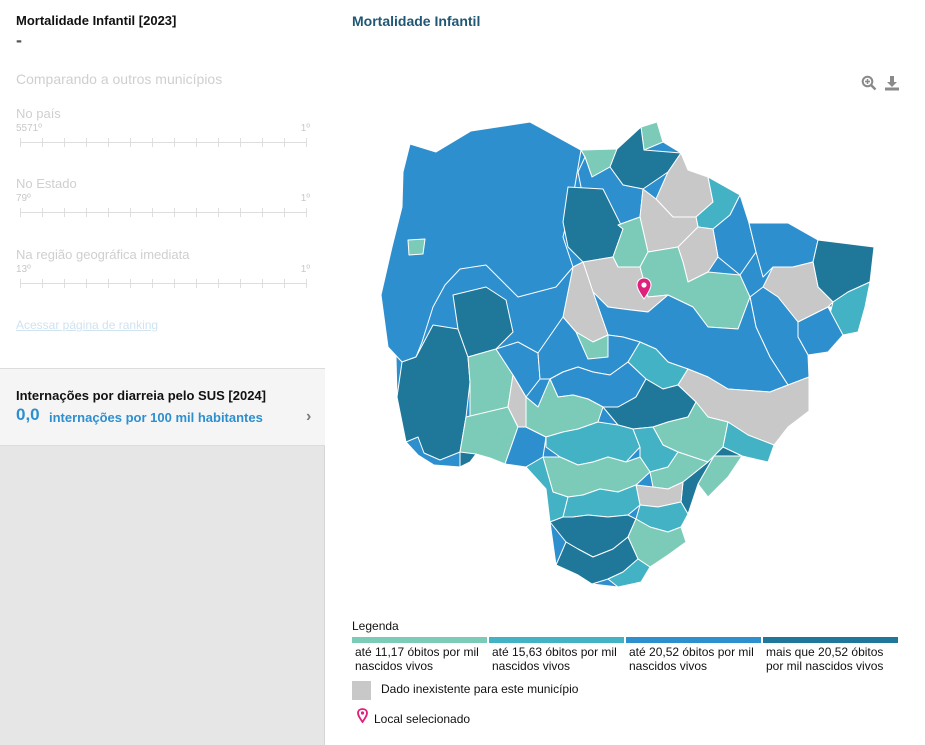  What do you see at coordinates (480, 689) in the screenshot?
I see `nodata-label: Dado inexistente para este município` at bounding box center [480, 689].